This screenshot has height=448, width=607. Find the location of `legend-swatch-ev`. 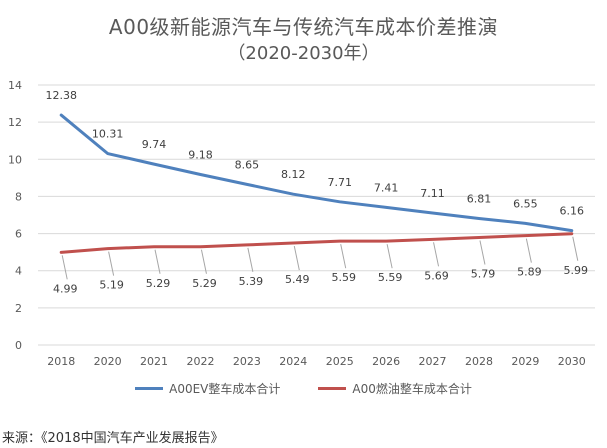

legend-swatch-ev is located at coordinates (149, 388).